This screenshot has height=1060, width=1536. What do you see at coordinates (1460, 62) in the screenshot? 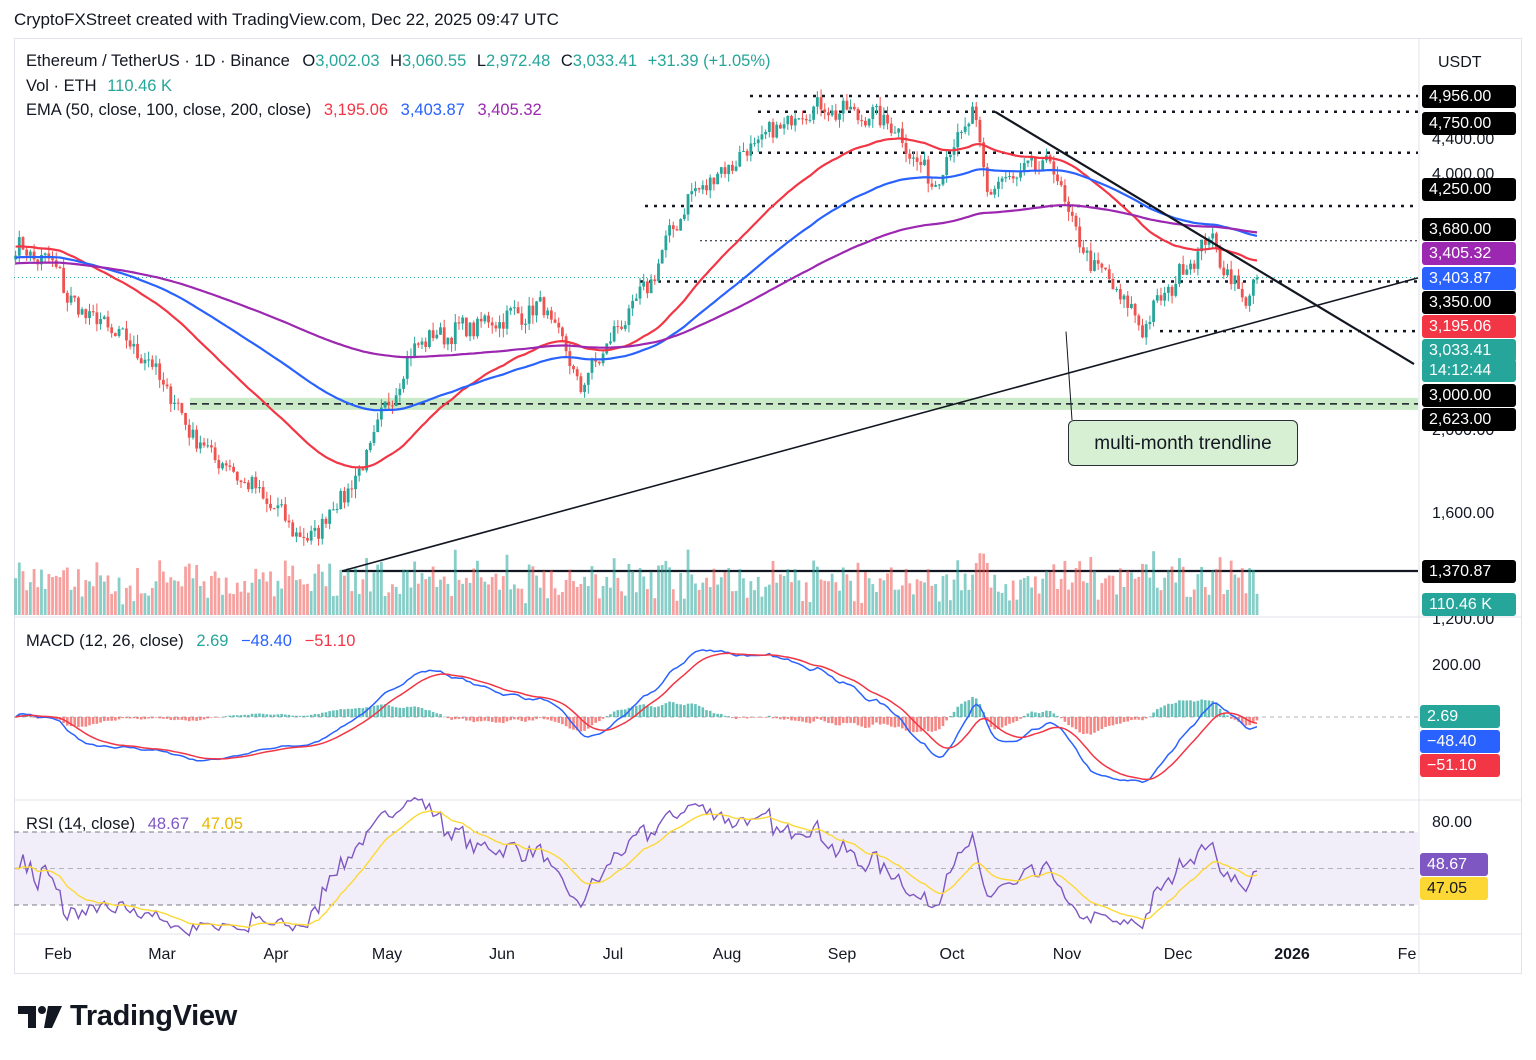
I see `currency-label: USDT` at bounding box center [1460, 62].